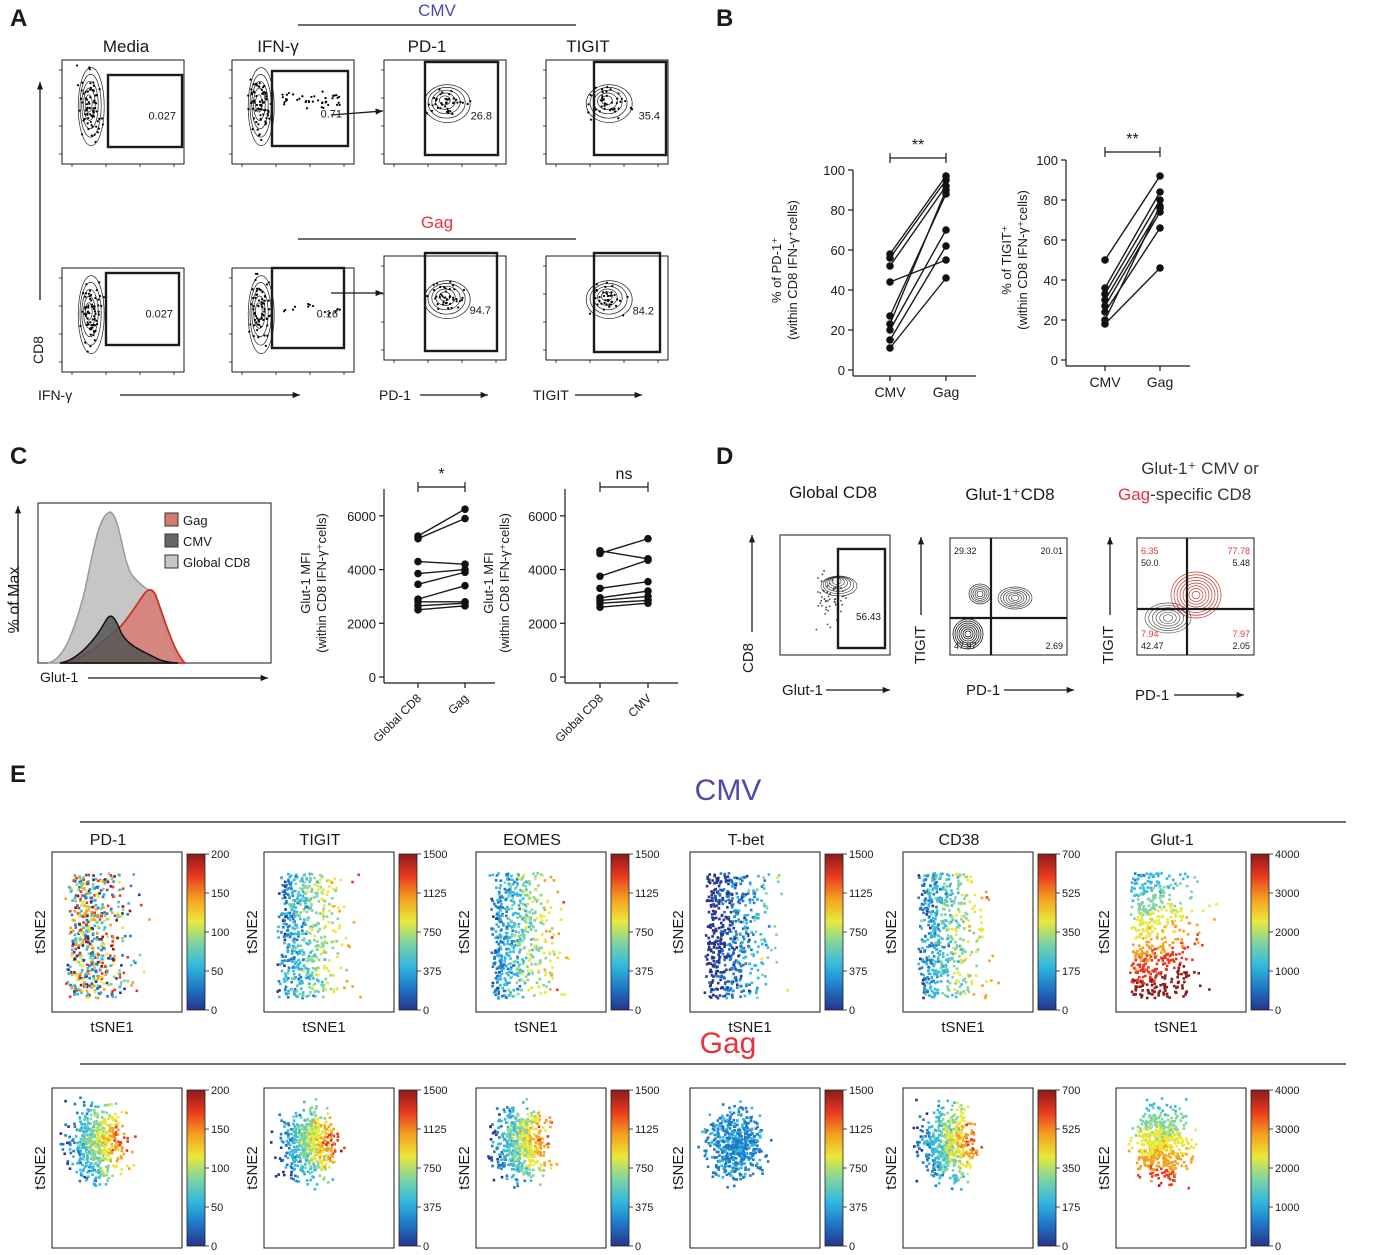  I want to click on quadrant-value-gag: 7.97, so click(1241, 634).